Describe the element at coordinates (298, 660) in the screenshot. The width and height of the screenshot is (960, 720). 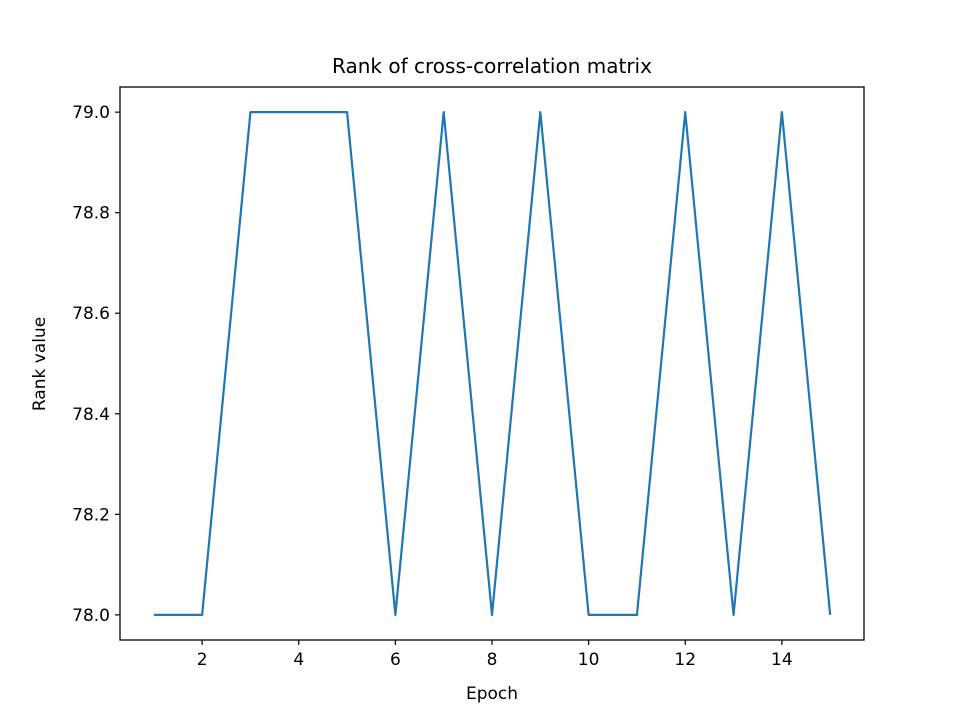
I see `x-tick-label: 4` at that location.